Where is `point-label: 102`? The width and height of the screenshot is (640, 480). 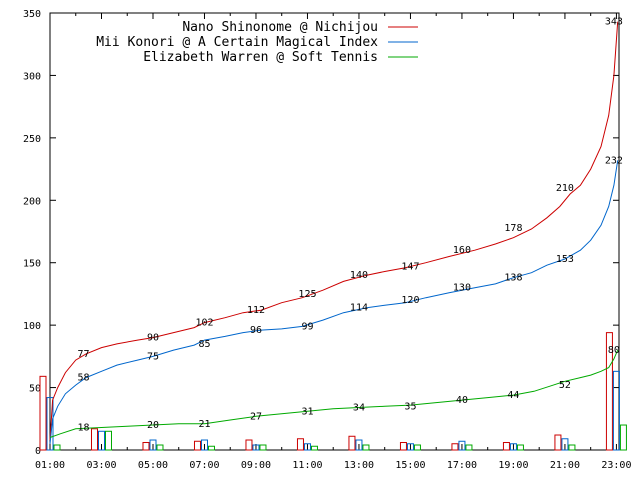
point-label: 102 is located at coordinates (204, 323).